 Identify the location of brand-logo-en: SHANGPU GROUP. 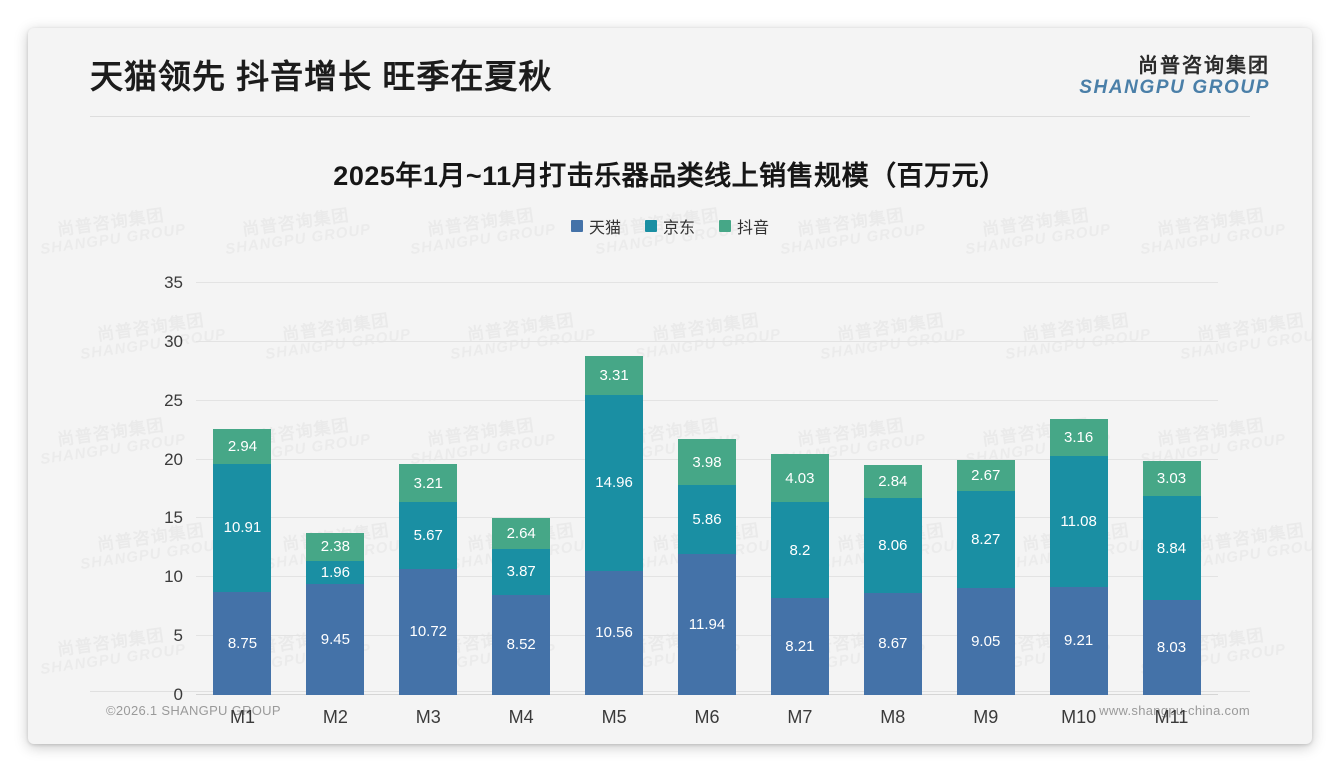
(1174, 87).